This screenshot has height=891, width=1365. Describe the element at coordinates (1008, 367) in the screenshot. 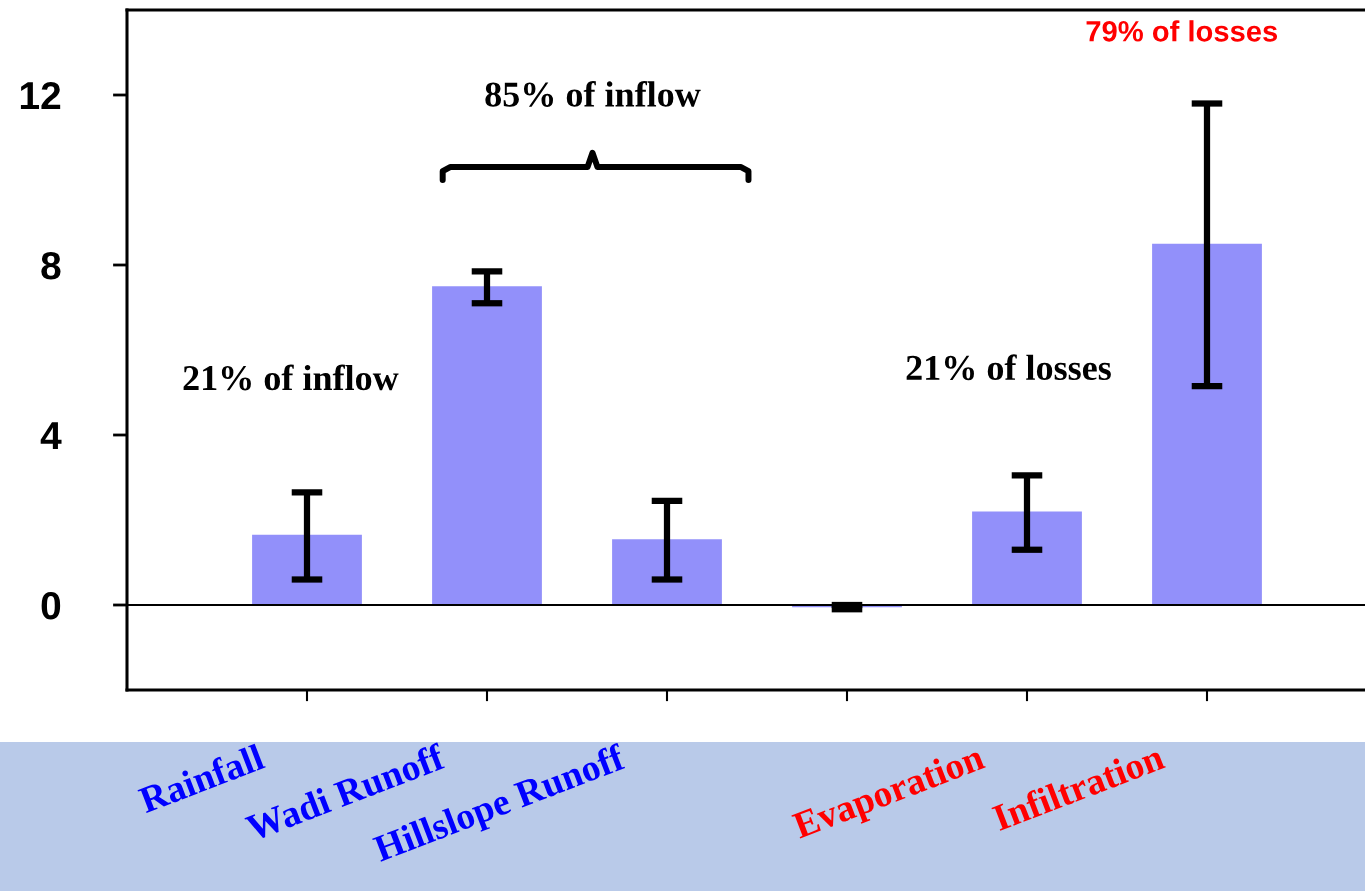

I see `annotation: 21% of losses` at that location.